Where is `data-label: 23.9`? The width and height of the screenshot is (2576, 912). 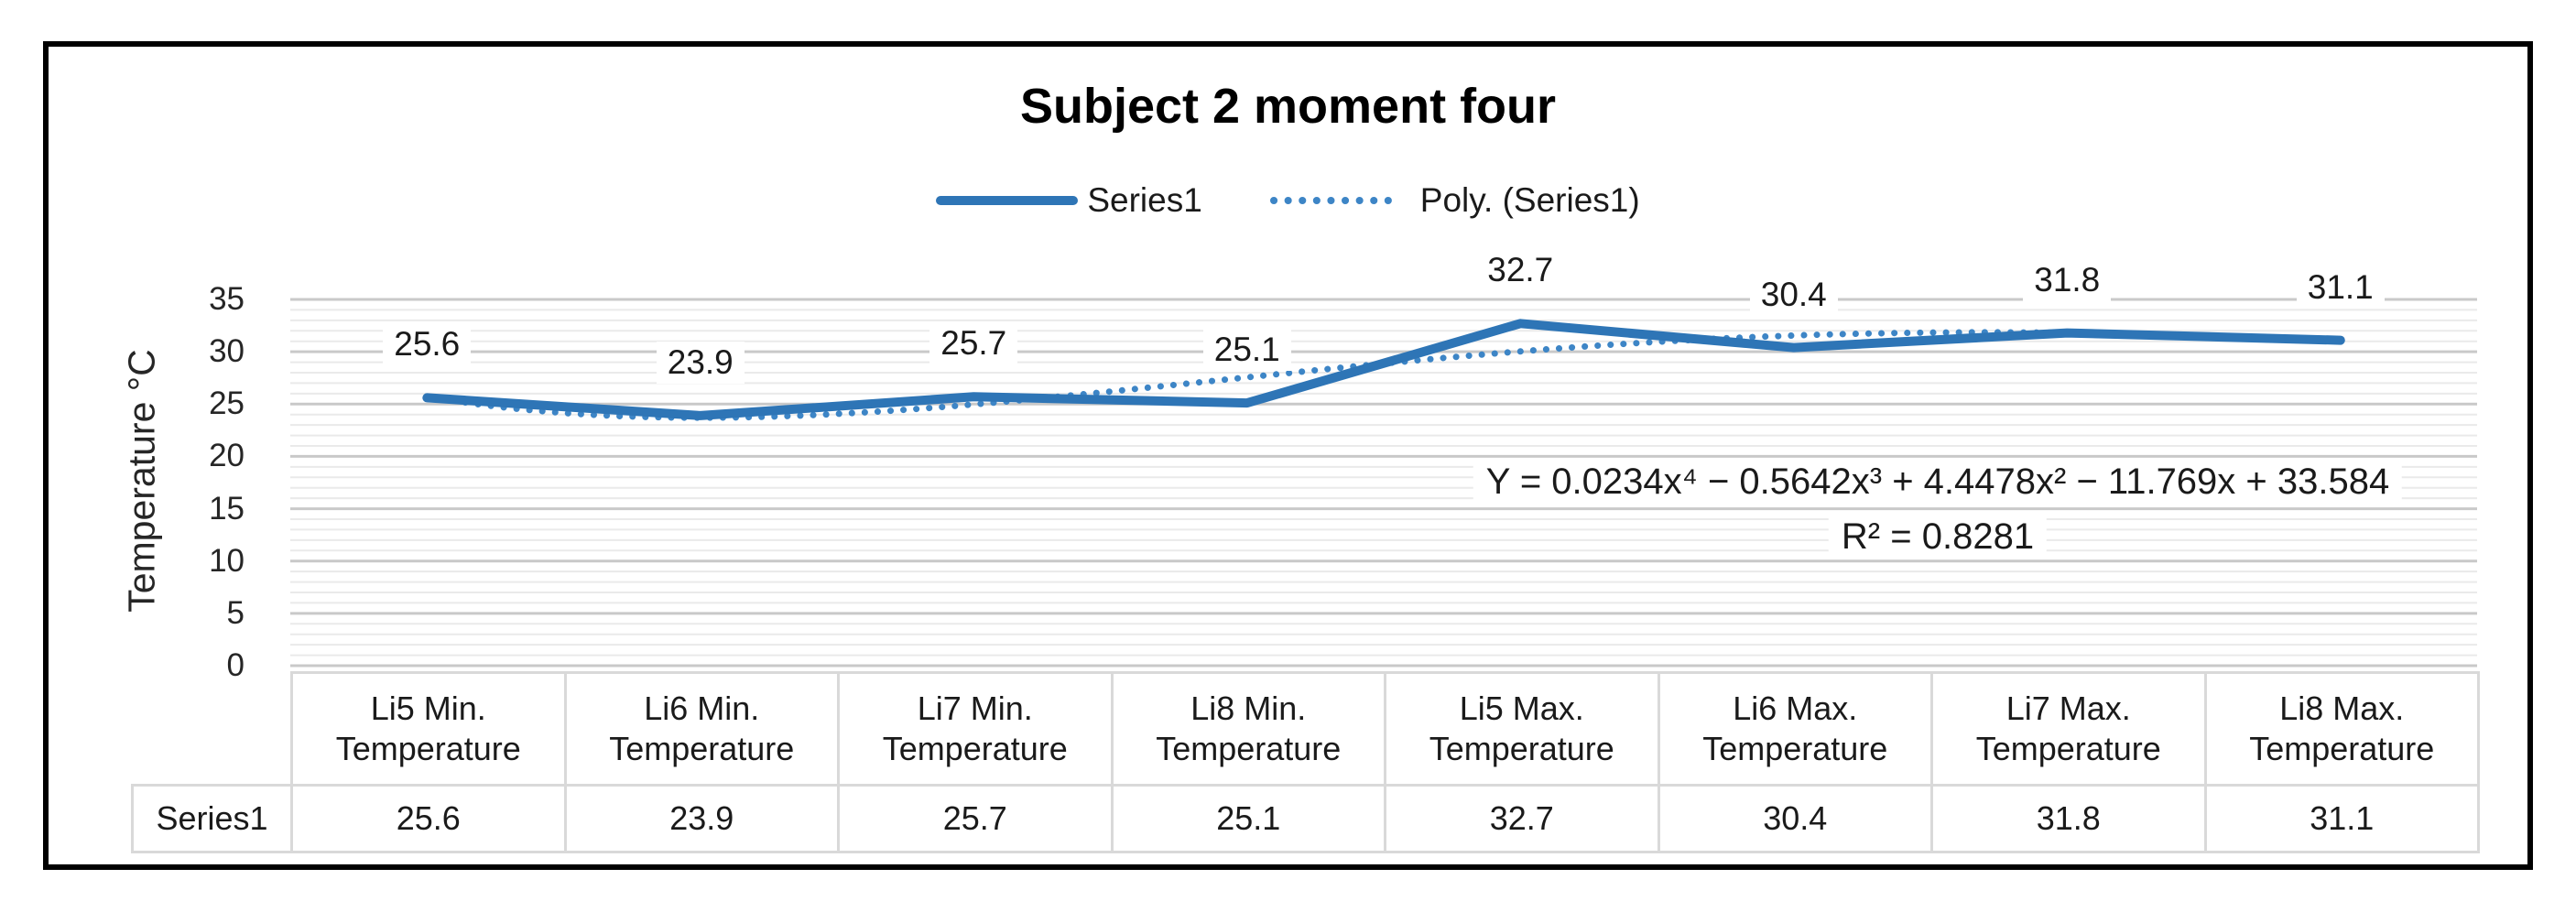 data-label: 23.9 is located at coordinates (700, 362).